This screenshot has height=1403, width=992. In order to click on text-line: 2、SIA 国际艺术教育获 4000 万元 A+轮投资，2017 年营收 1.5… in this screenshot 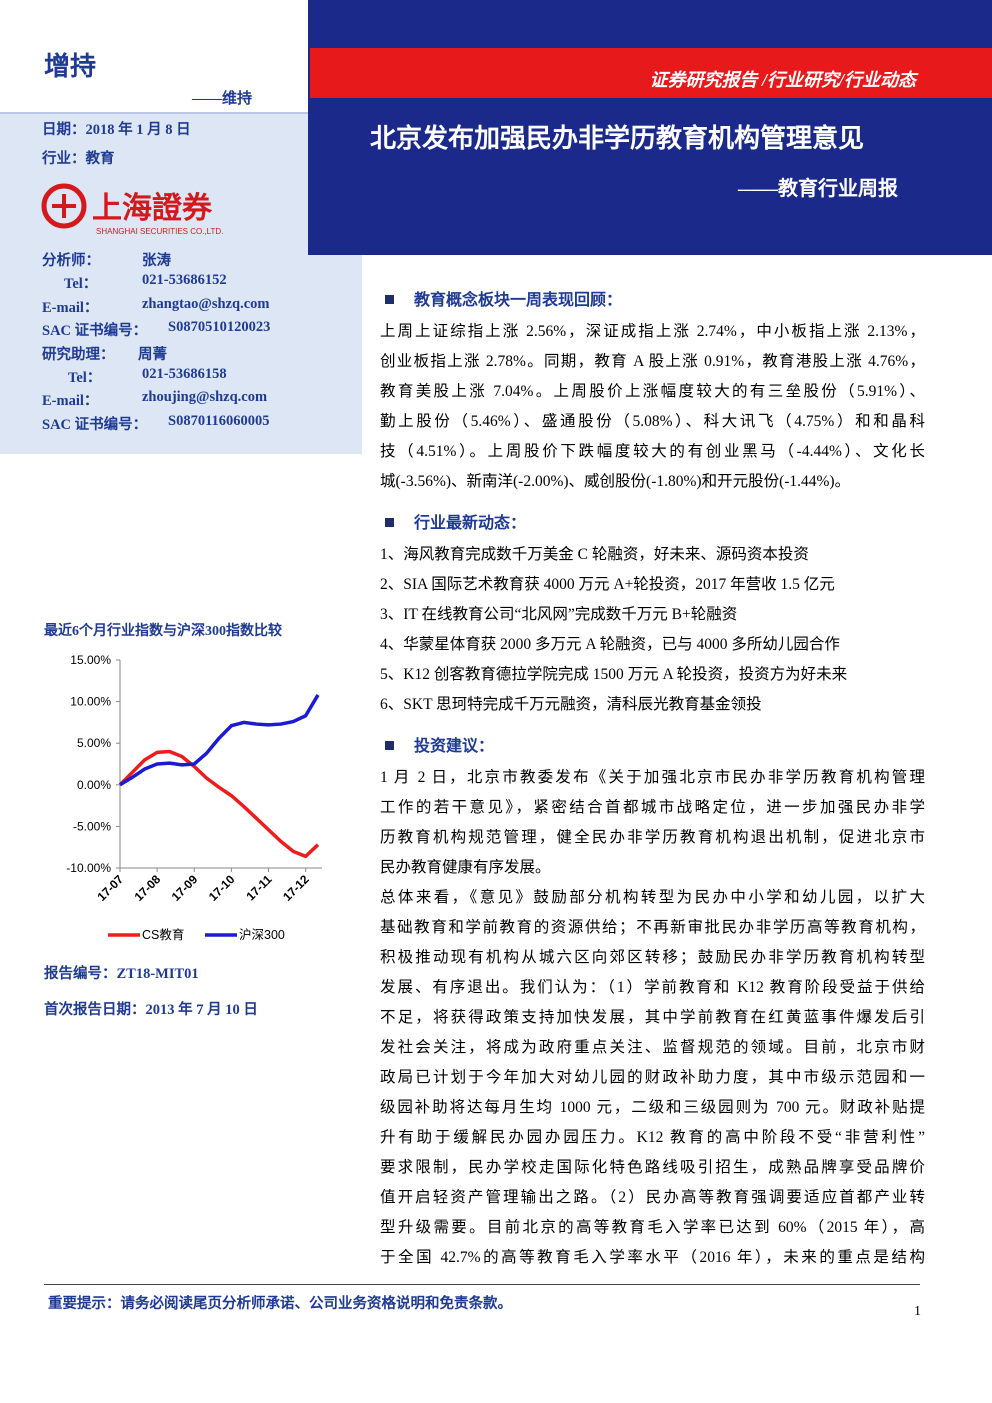, I will do `click(607, 584)`.